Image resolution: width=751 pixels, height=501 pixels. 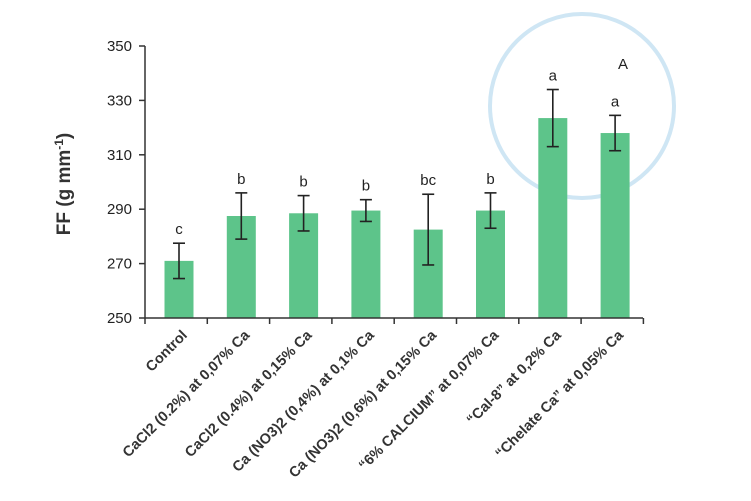 I want to click on significance-letter-4: bc, so click(x=428, y=180).